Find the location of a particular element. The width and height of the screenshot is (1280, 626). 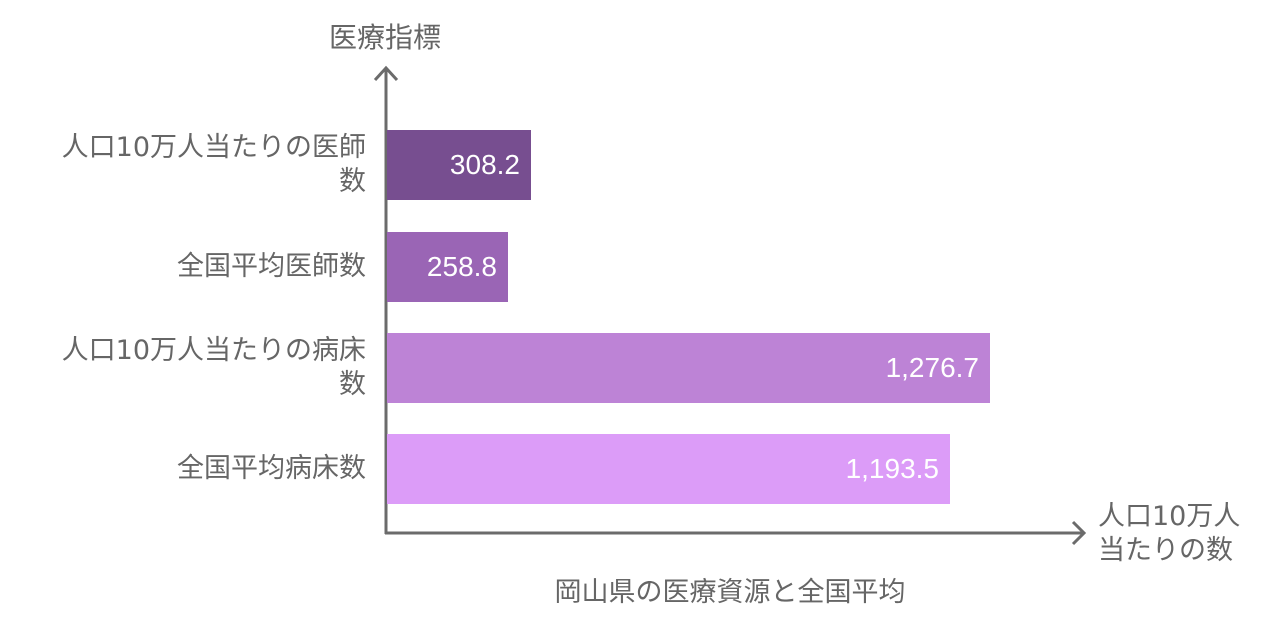

x-axis-label: 人口10万人 当たりの数 is located at coordinates (1169, 534).